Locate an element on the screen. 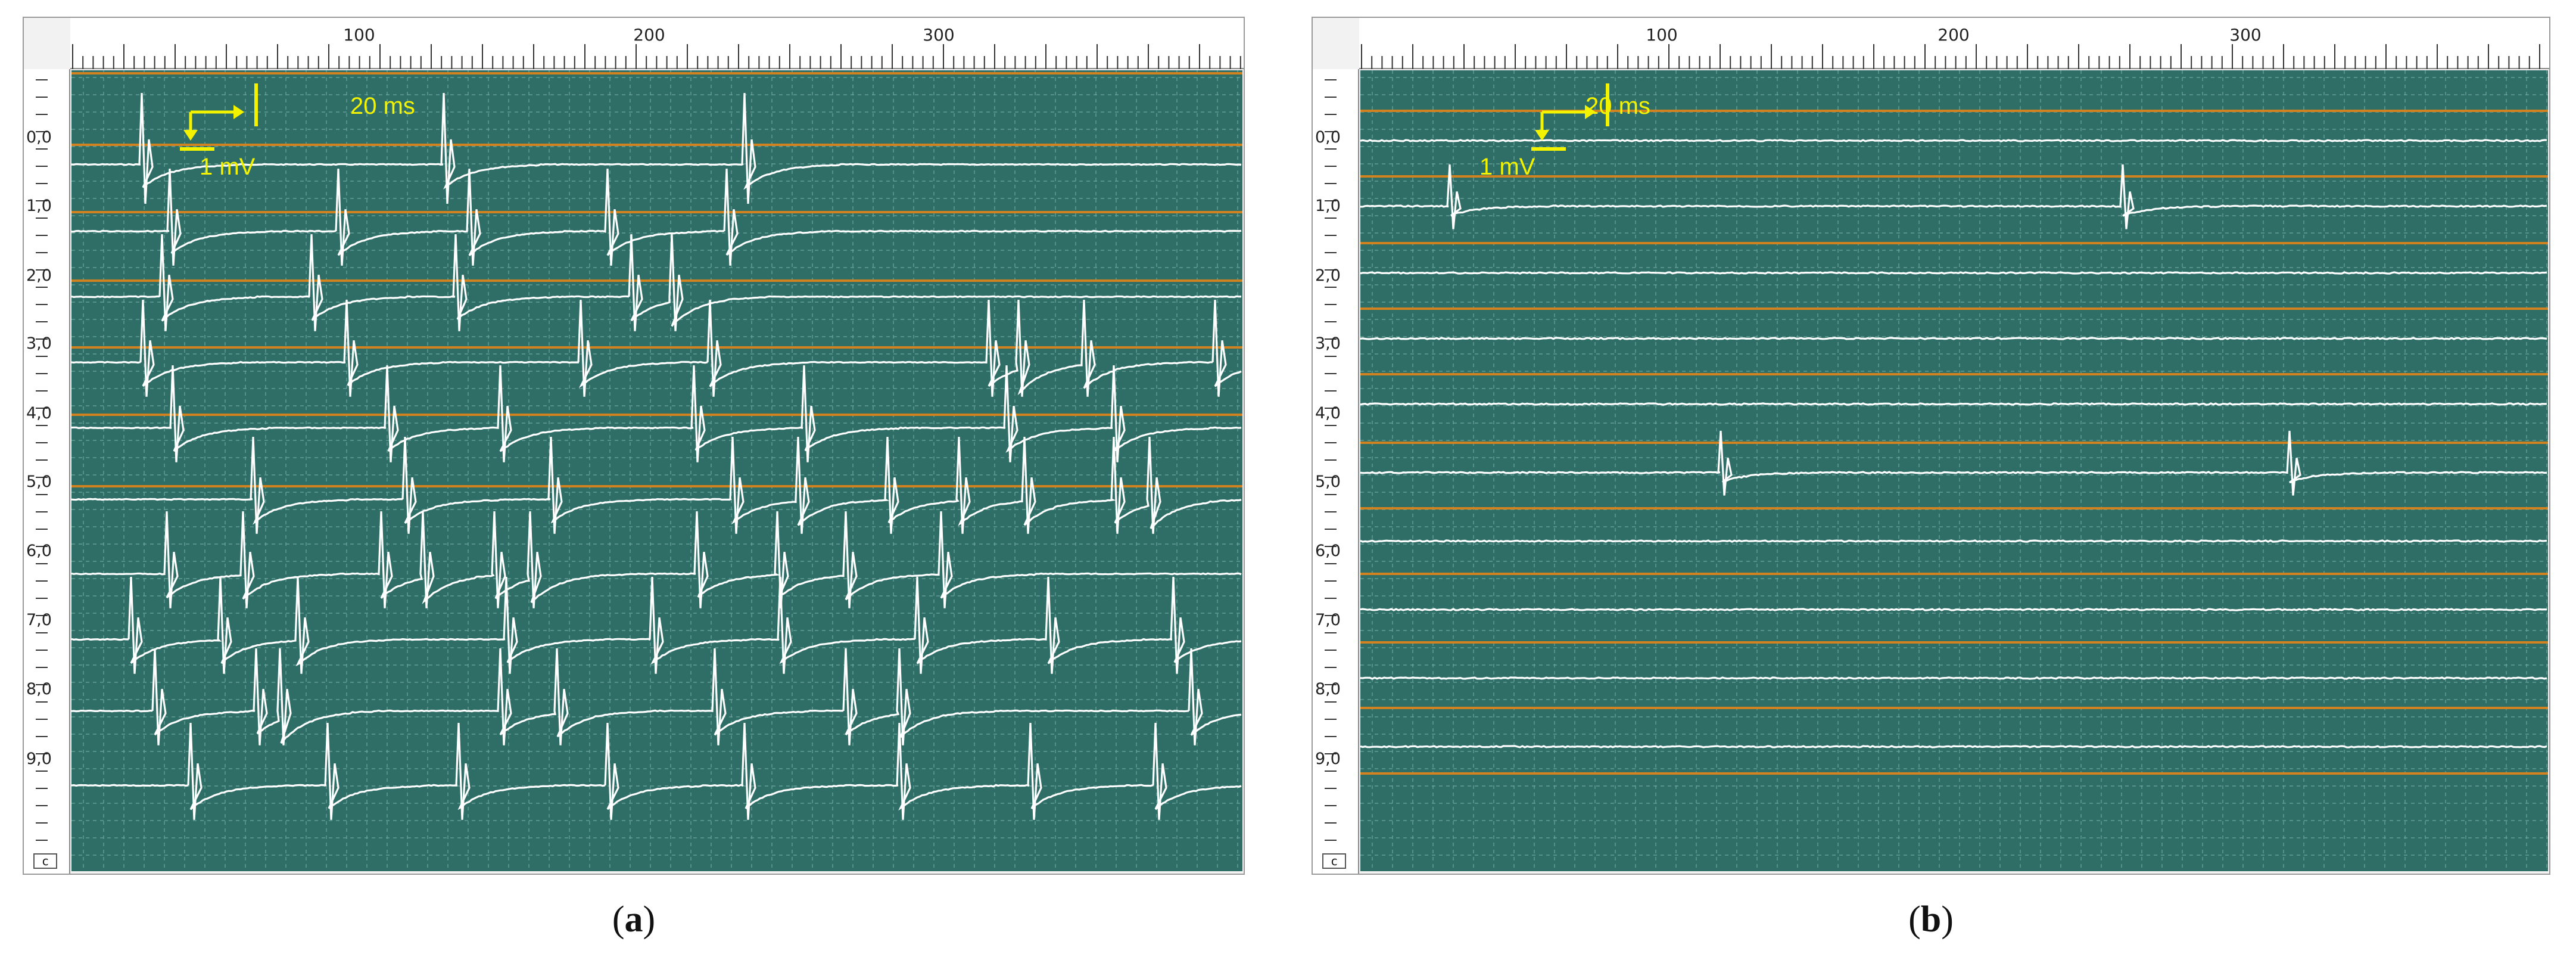  caption-letter: b is located at coordinates (1931, 920).